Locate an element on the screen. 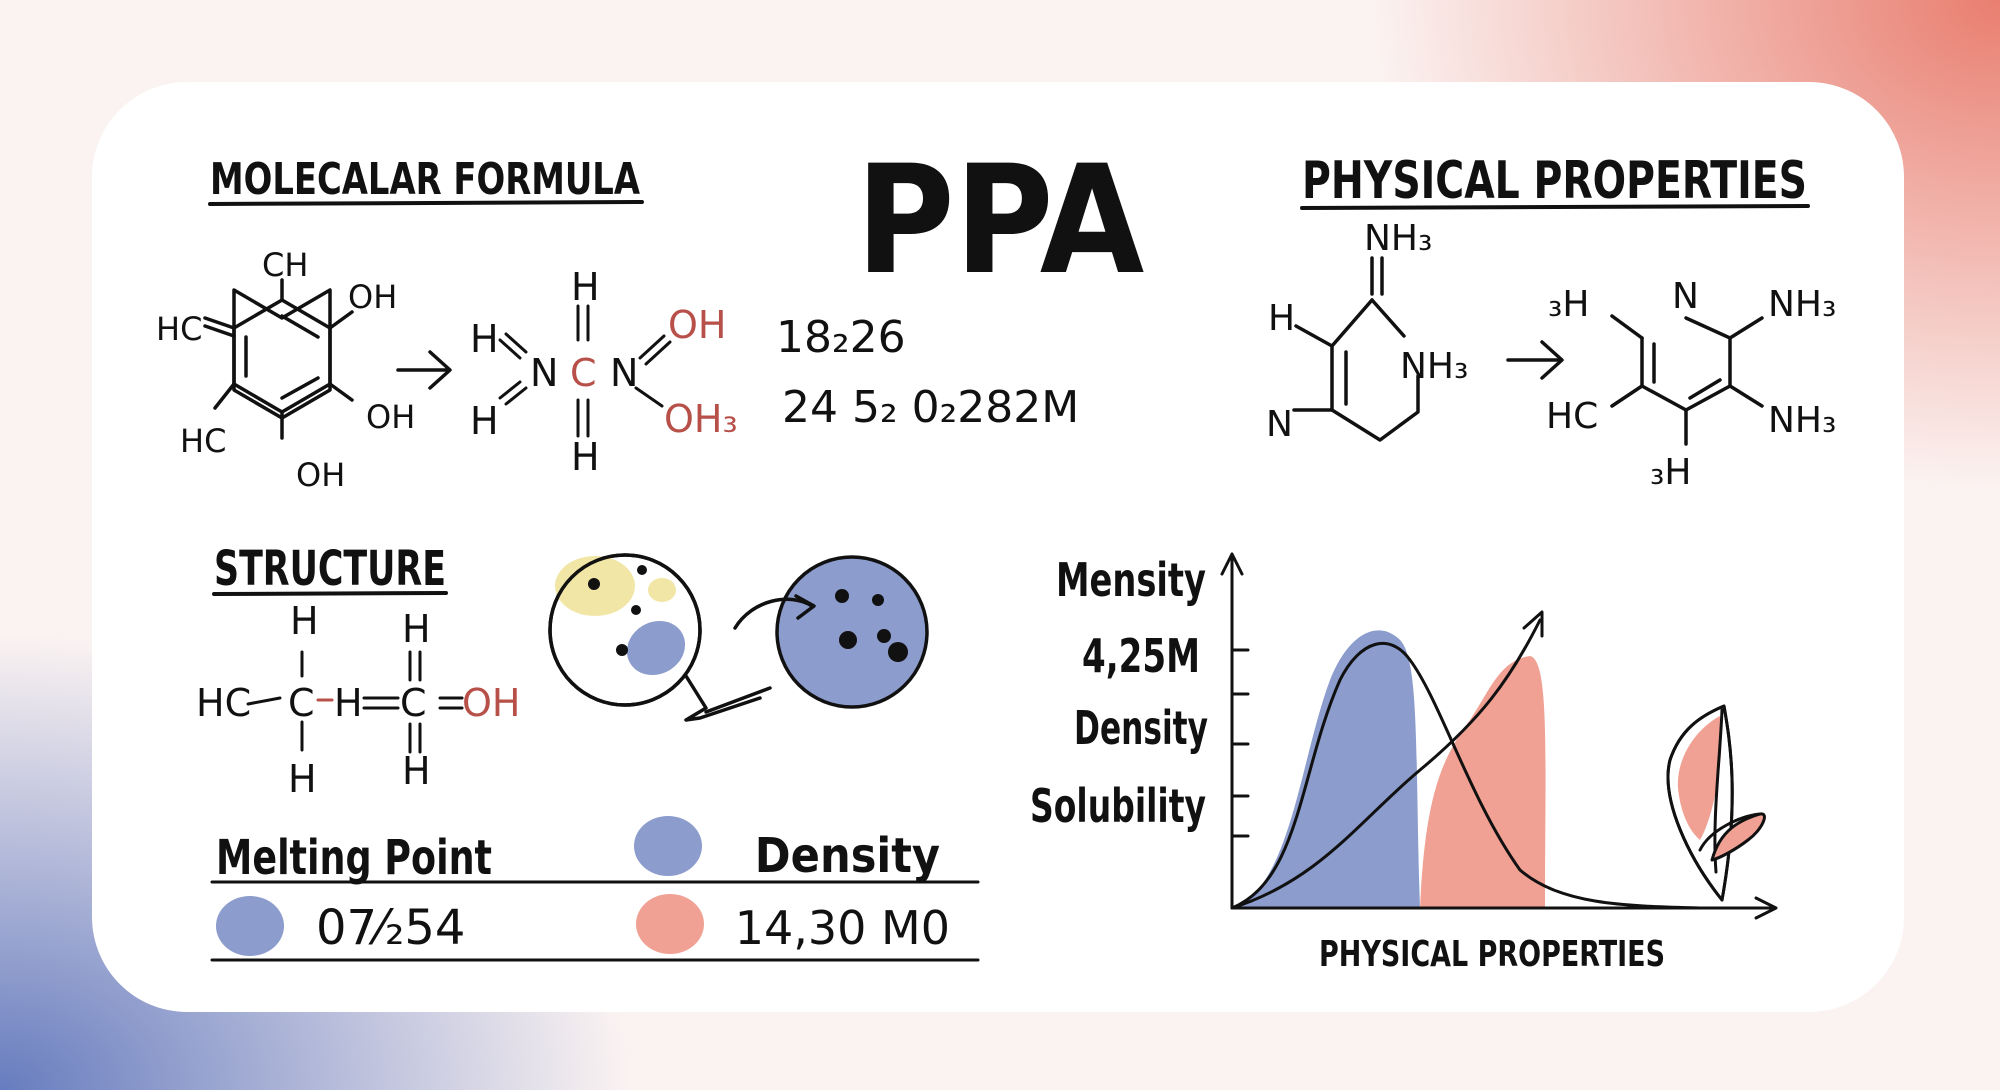 The image size is (2000, 1090). table-col1-header: Melting Point is located at coordinates (354, 858).